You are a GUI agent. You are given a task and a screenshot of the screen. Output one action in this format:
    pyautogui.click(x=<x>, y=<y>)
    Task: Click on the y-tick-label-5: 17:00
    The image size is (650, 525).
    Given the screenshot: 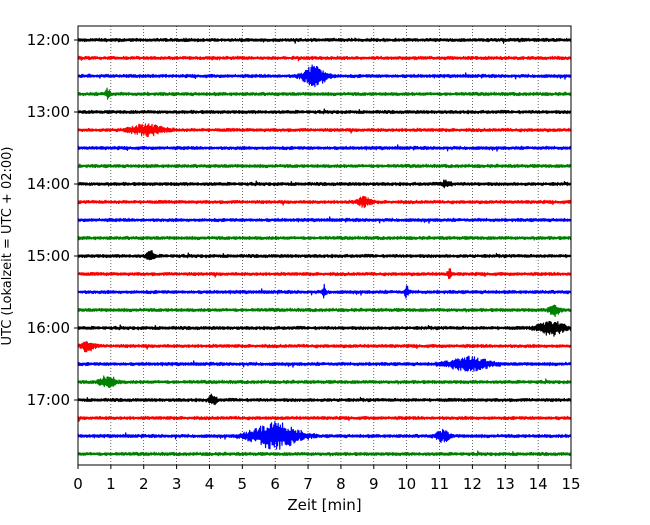 What is the action you would take?
    pyautogui.click(x=48, y=400)
    